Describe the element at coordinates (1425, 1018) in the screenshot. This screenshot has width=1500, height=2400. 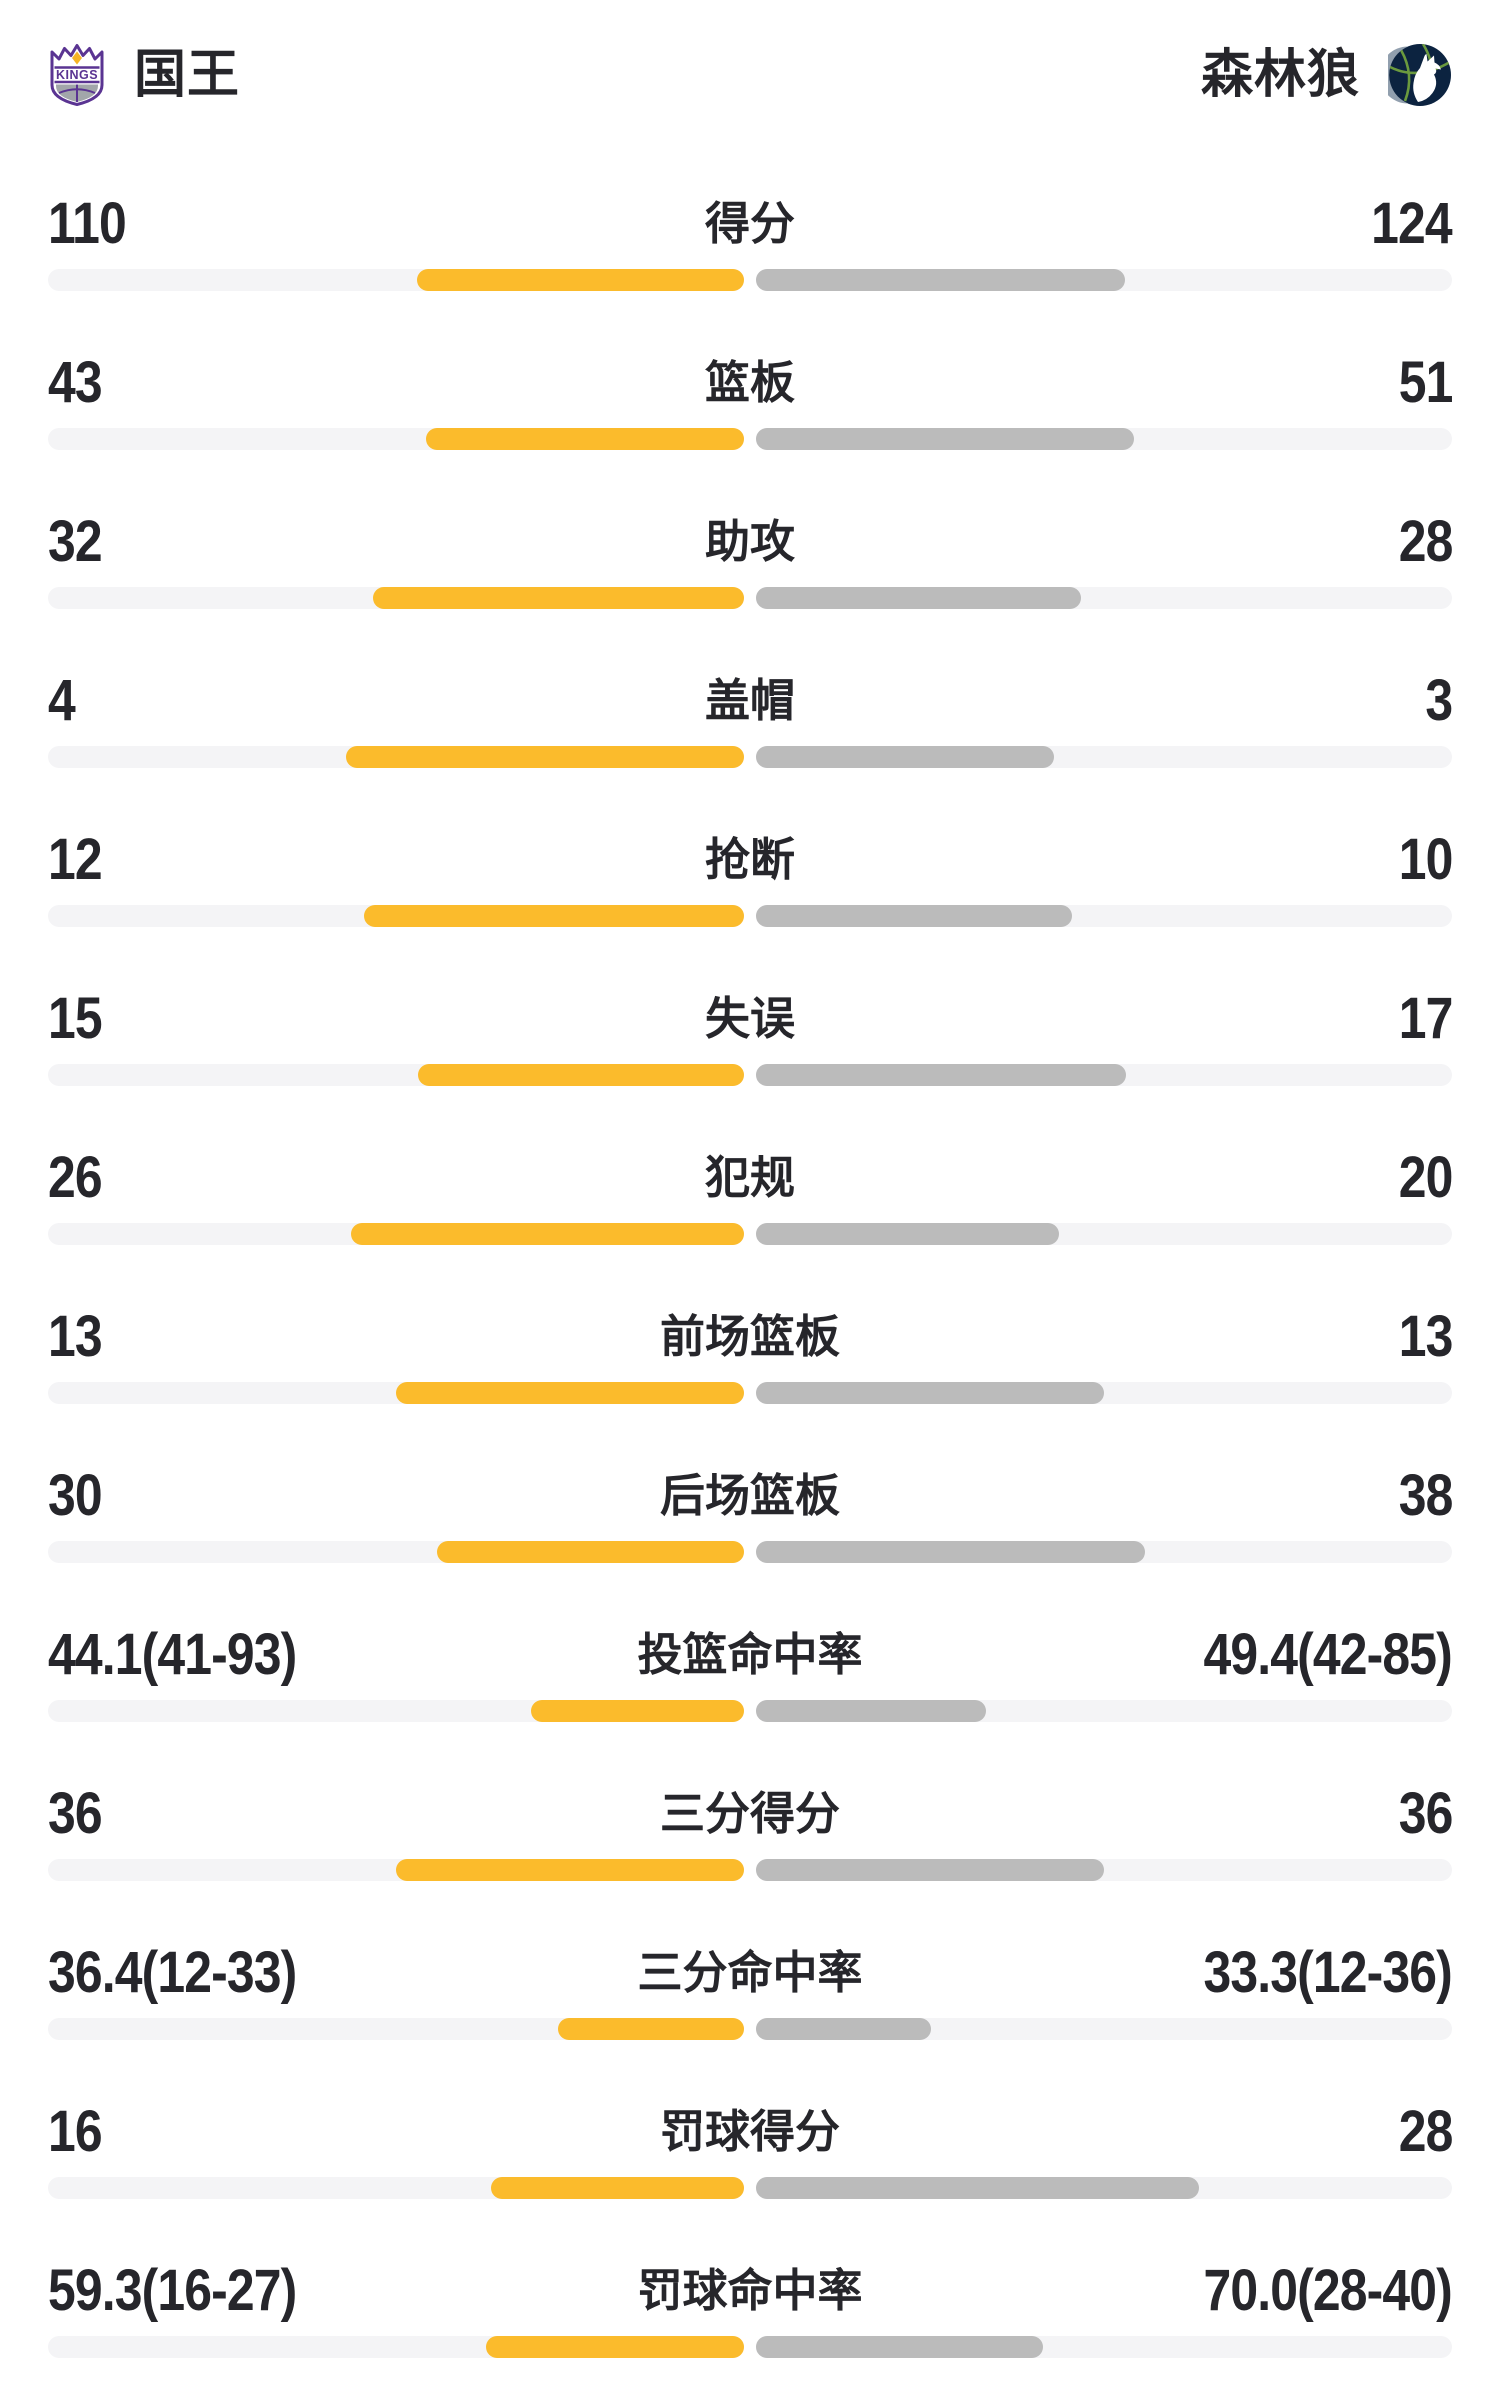
I see `stat-value-away: 17` at that location.